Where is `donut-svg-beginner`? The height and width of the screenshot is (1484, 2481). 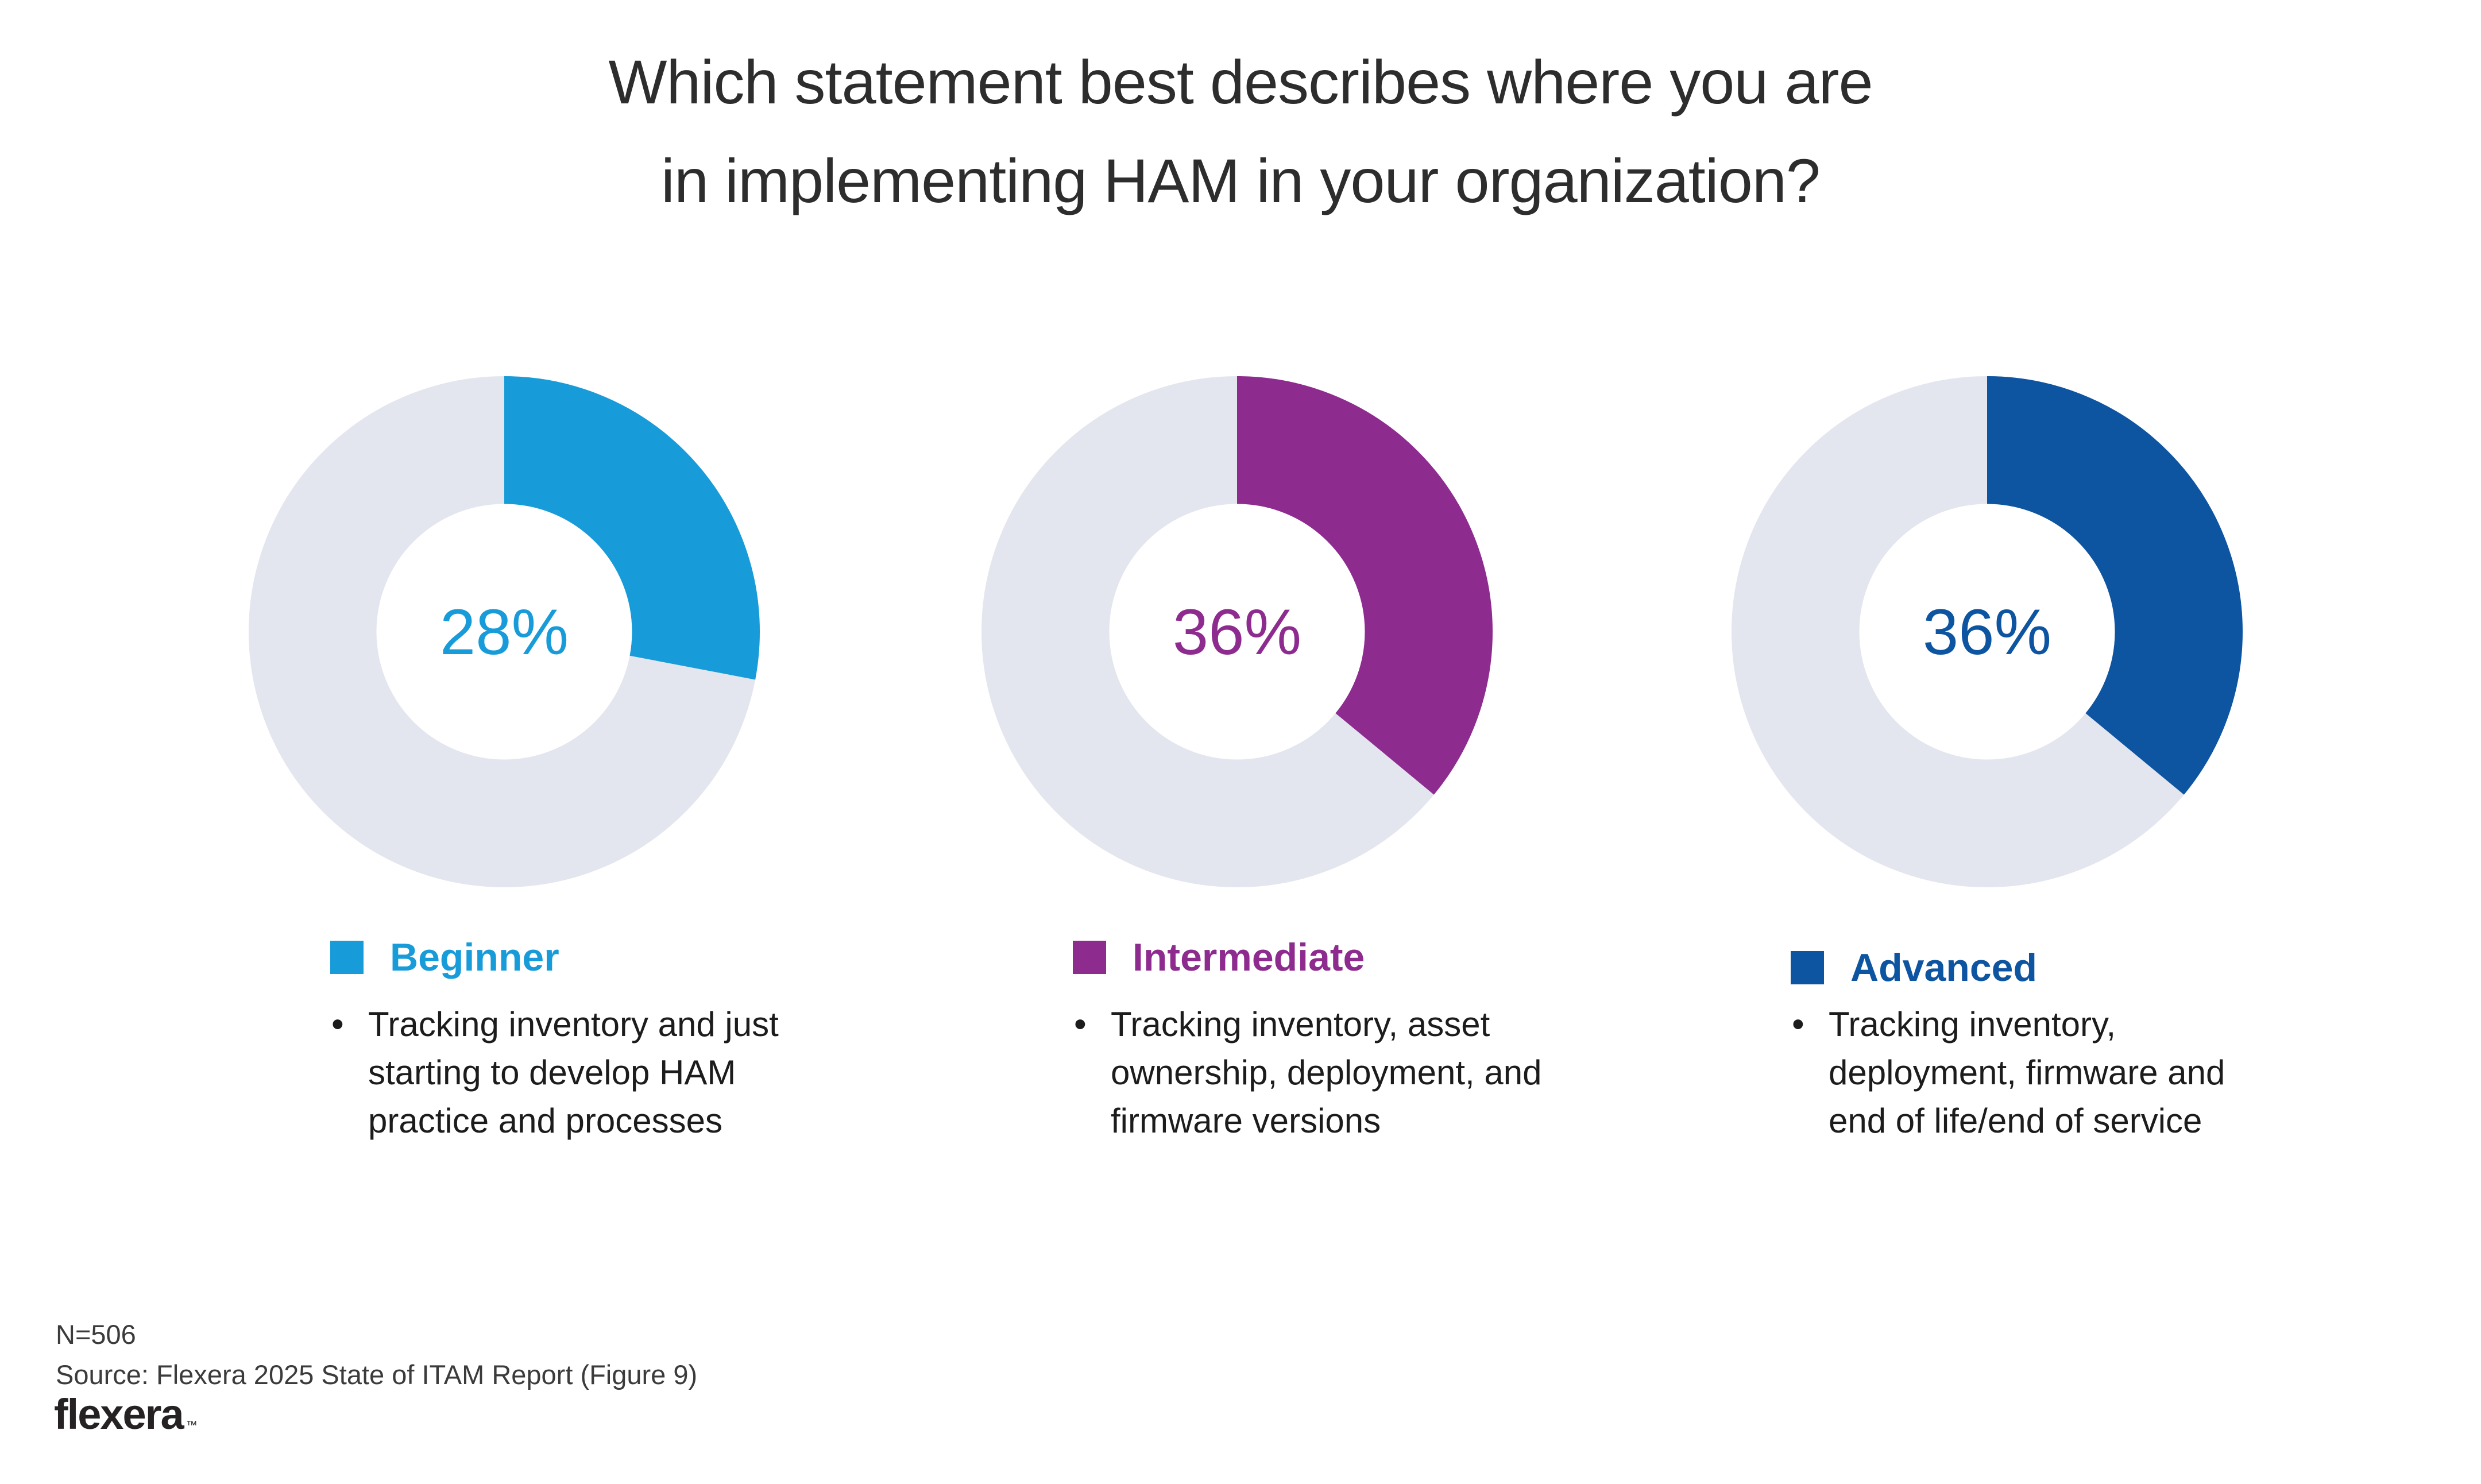 donut-svg-beginner is located at coordinates (504, 631).